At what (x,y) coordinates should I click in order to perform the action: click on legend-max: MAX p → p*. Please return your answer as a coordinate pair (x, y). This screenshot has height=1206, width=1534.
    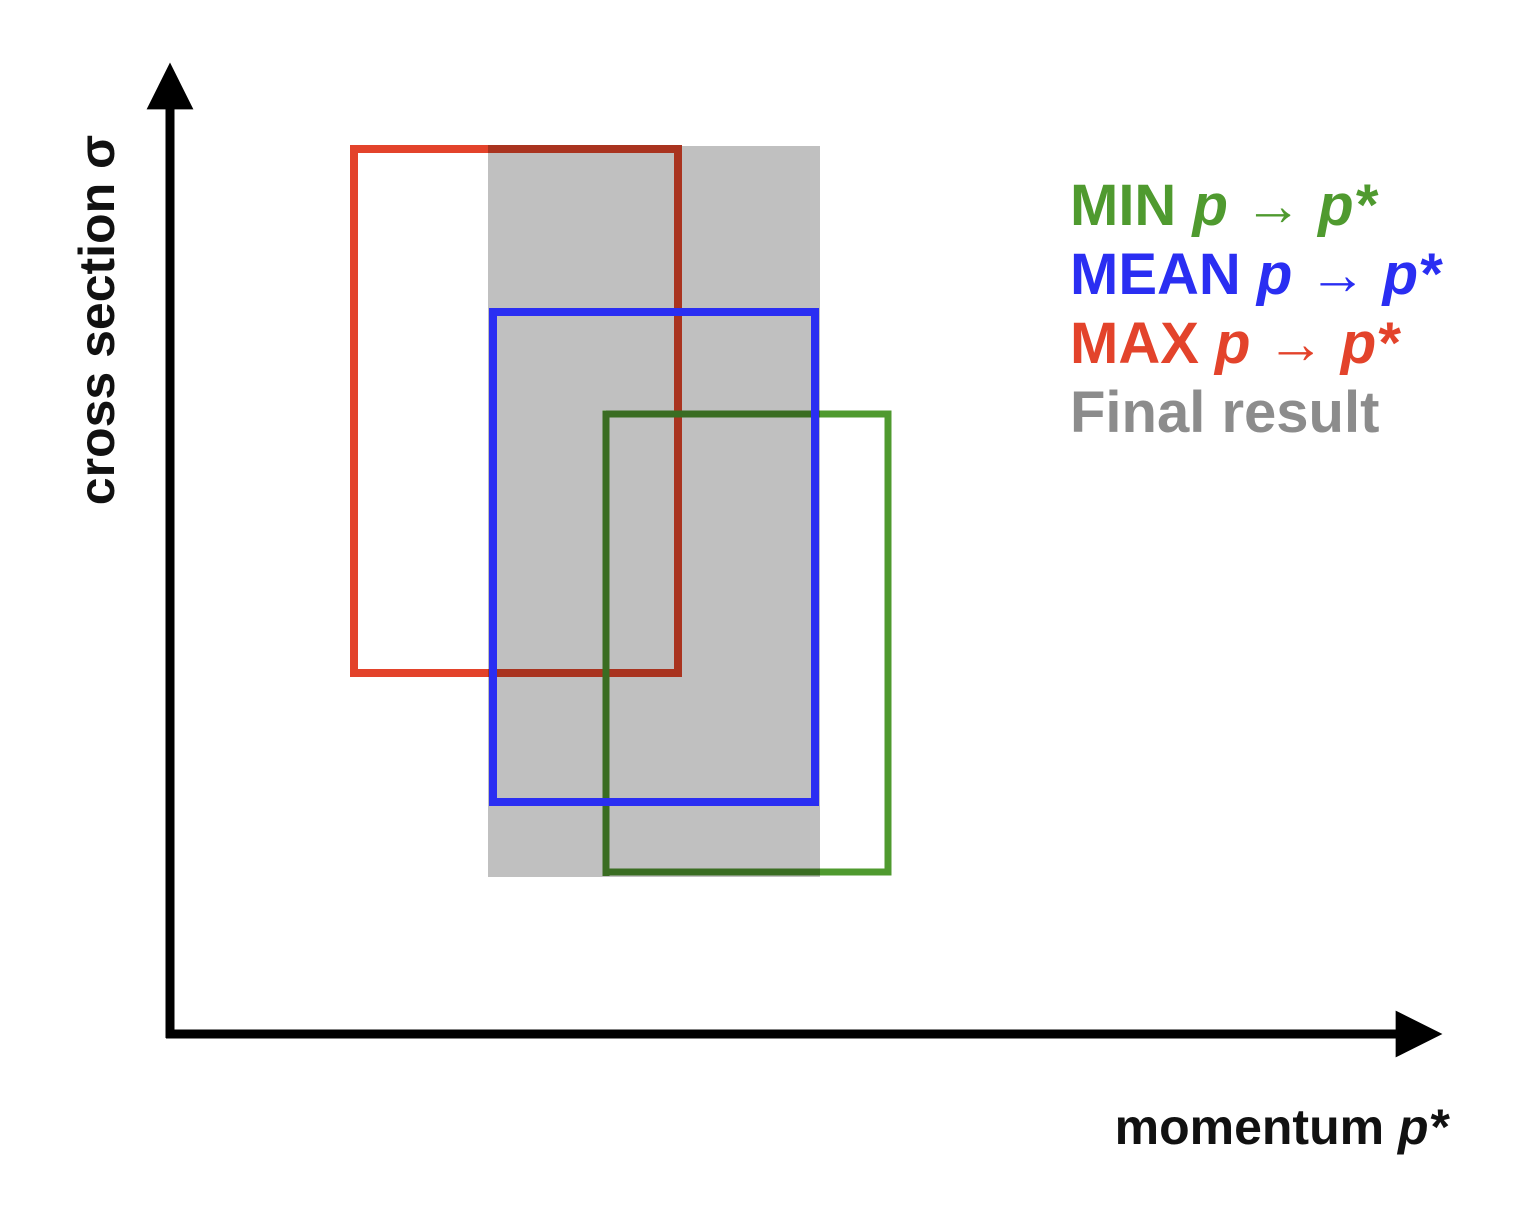
    Looking at the image, I should click on (1235, 343).